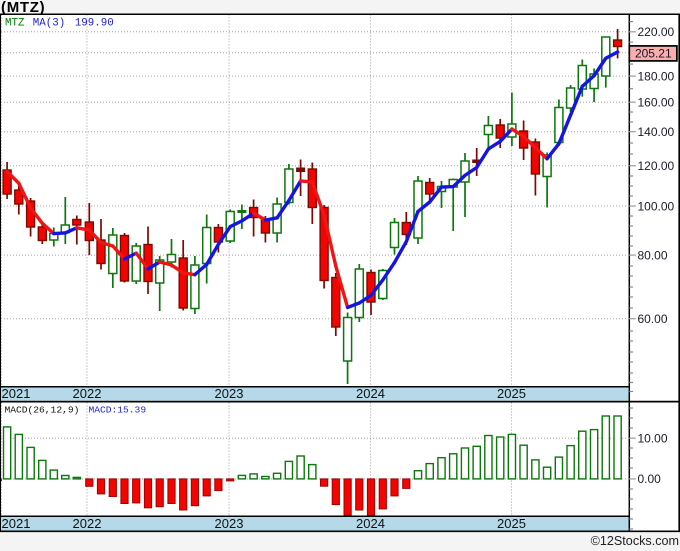  I want to click on svg-text: 199.90, so click(94, 24).